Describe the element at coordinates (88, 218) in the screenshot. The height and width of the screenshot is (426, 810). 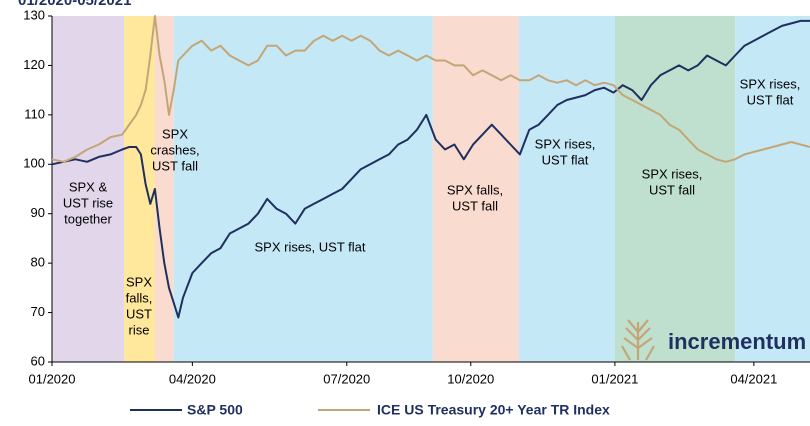
I see `region-label: together` at that location.